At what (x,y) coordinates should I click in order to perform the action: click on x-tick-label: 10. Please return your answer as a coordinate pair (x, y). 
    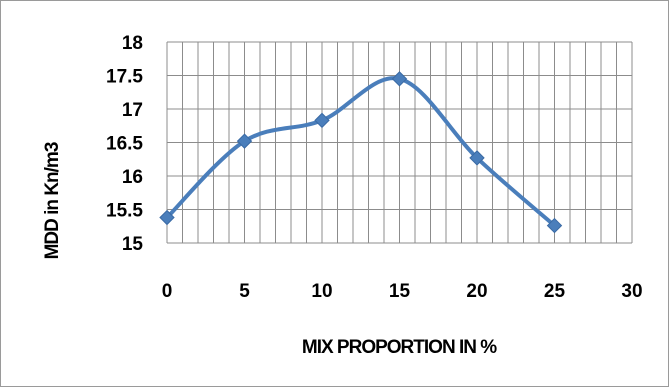
    Looking at the image, I should click on (321, 291).